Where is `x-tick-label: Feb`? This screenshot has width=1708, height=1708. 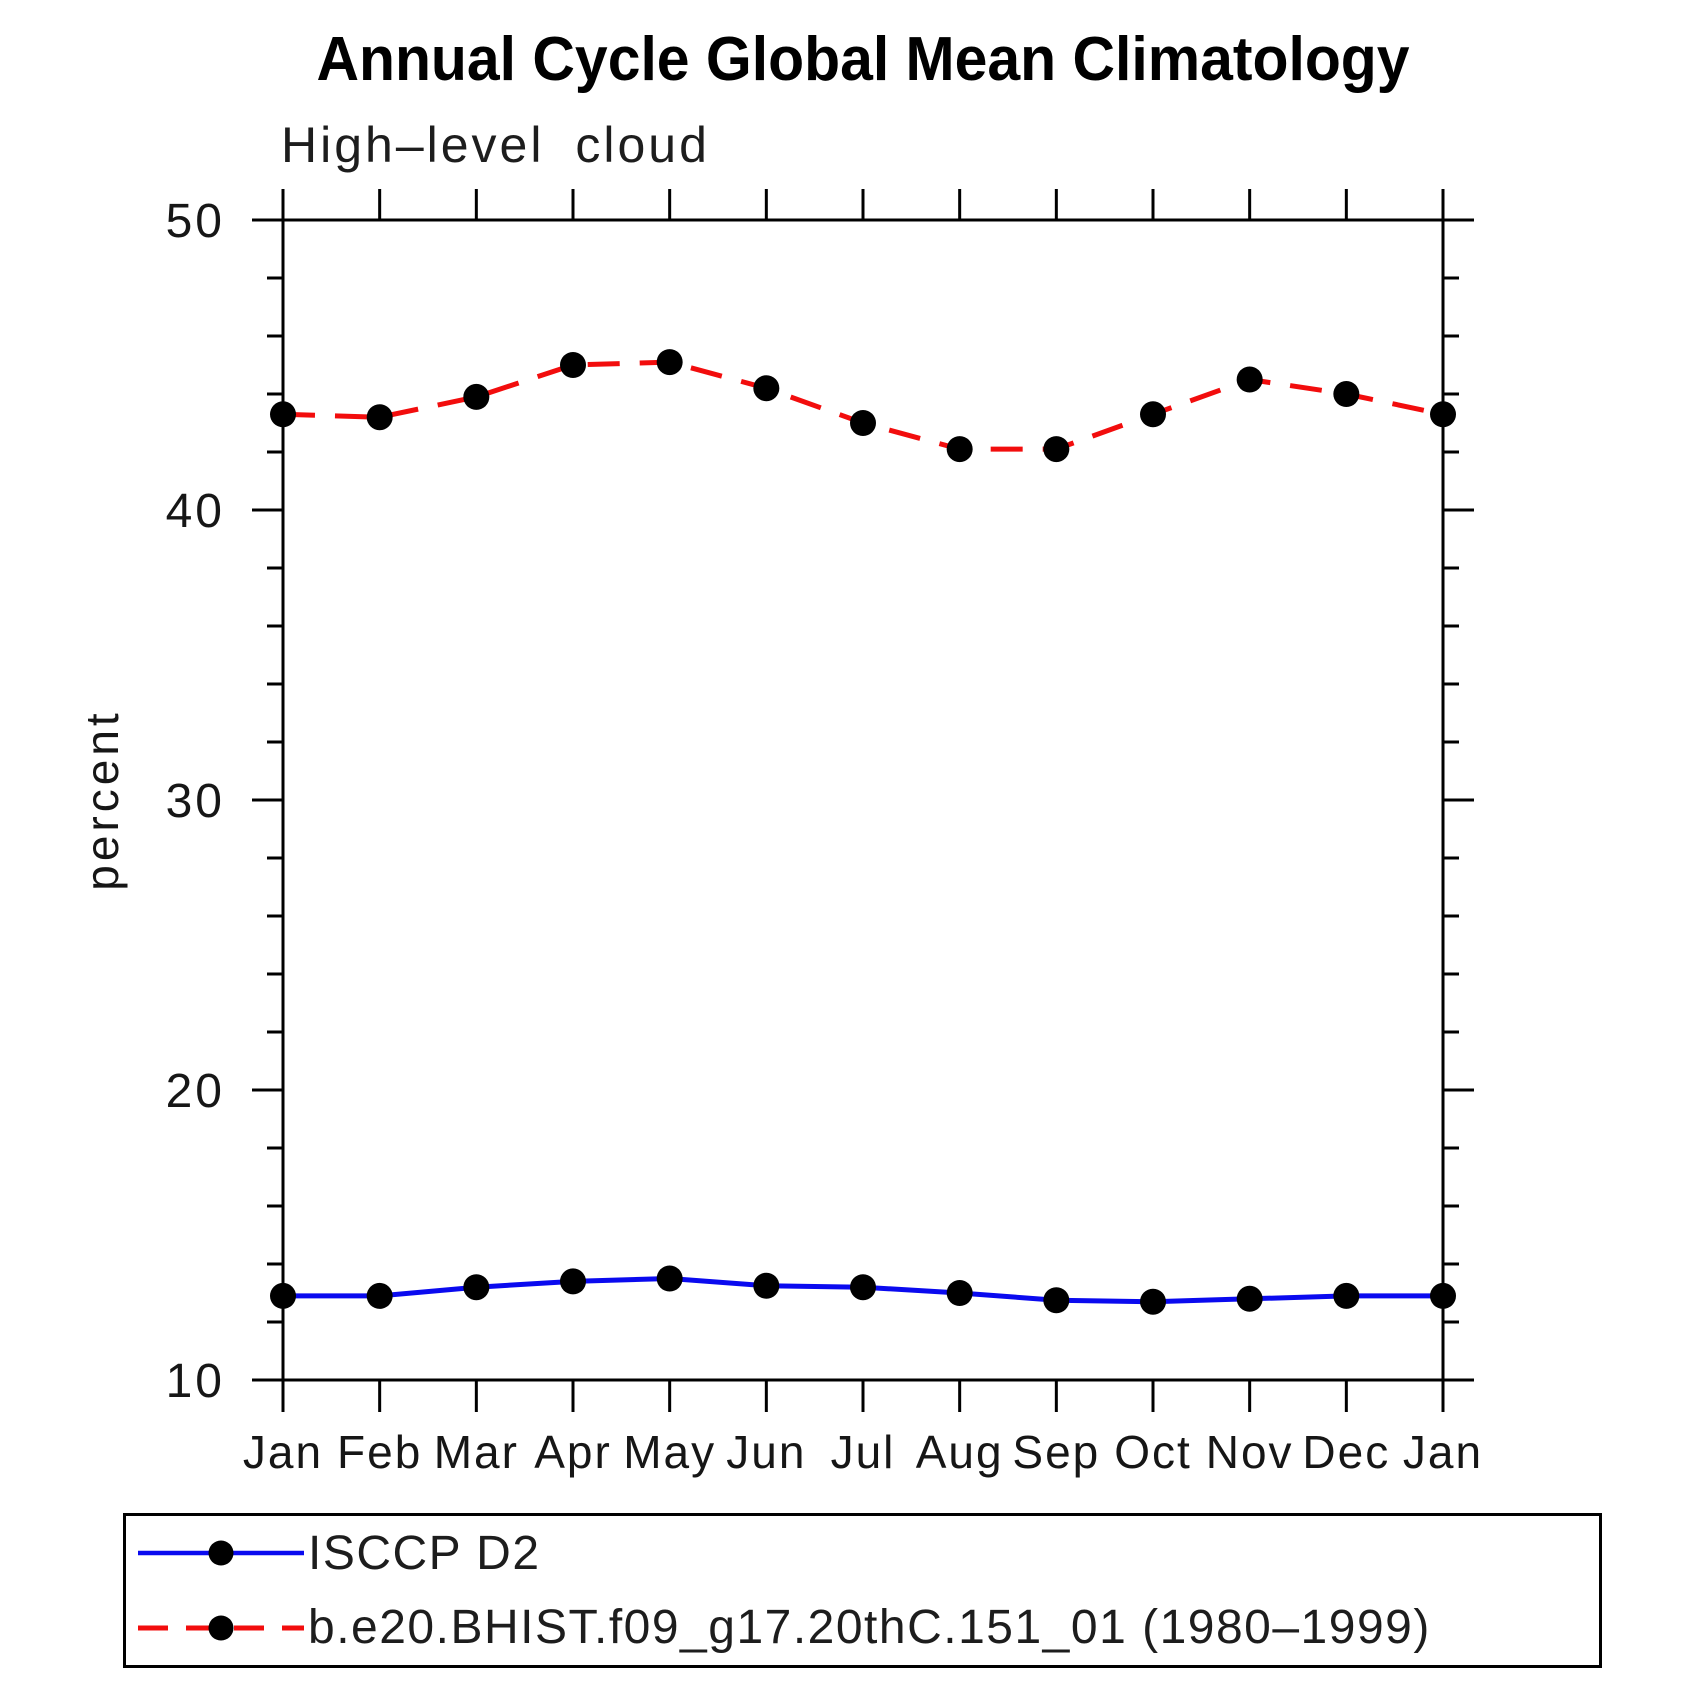
x-tick-label: Feb is located at coordinates (379, 1452).